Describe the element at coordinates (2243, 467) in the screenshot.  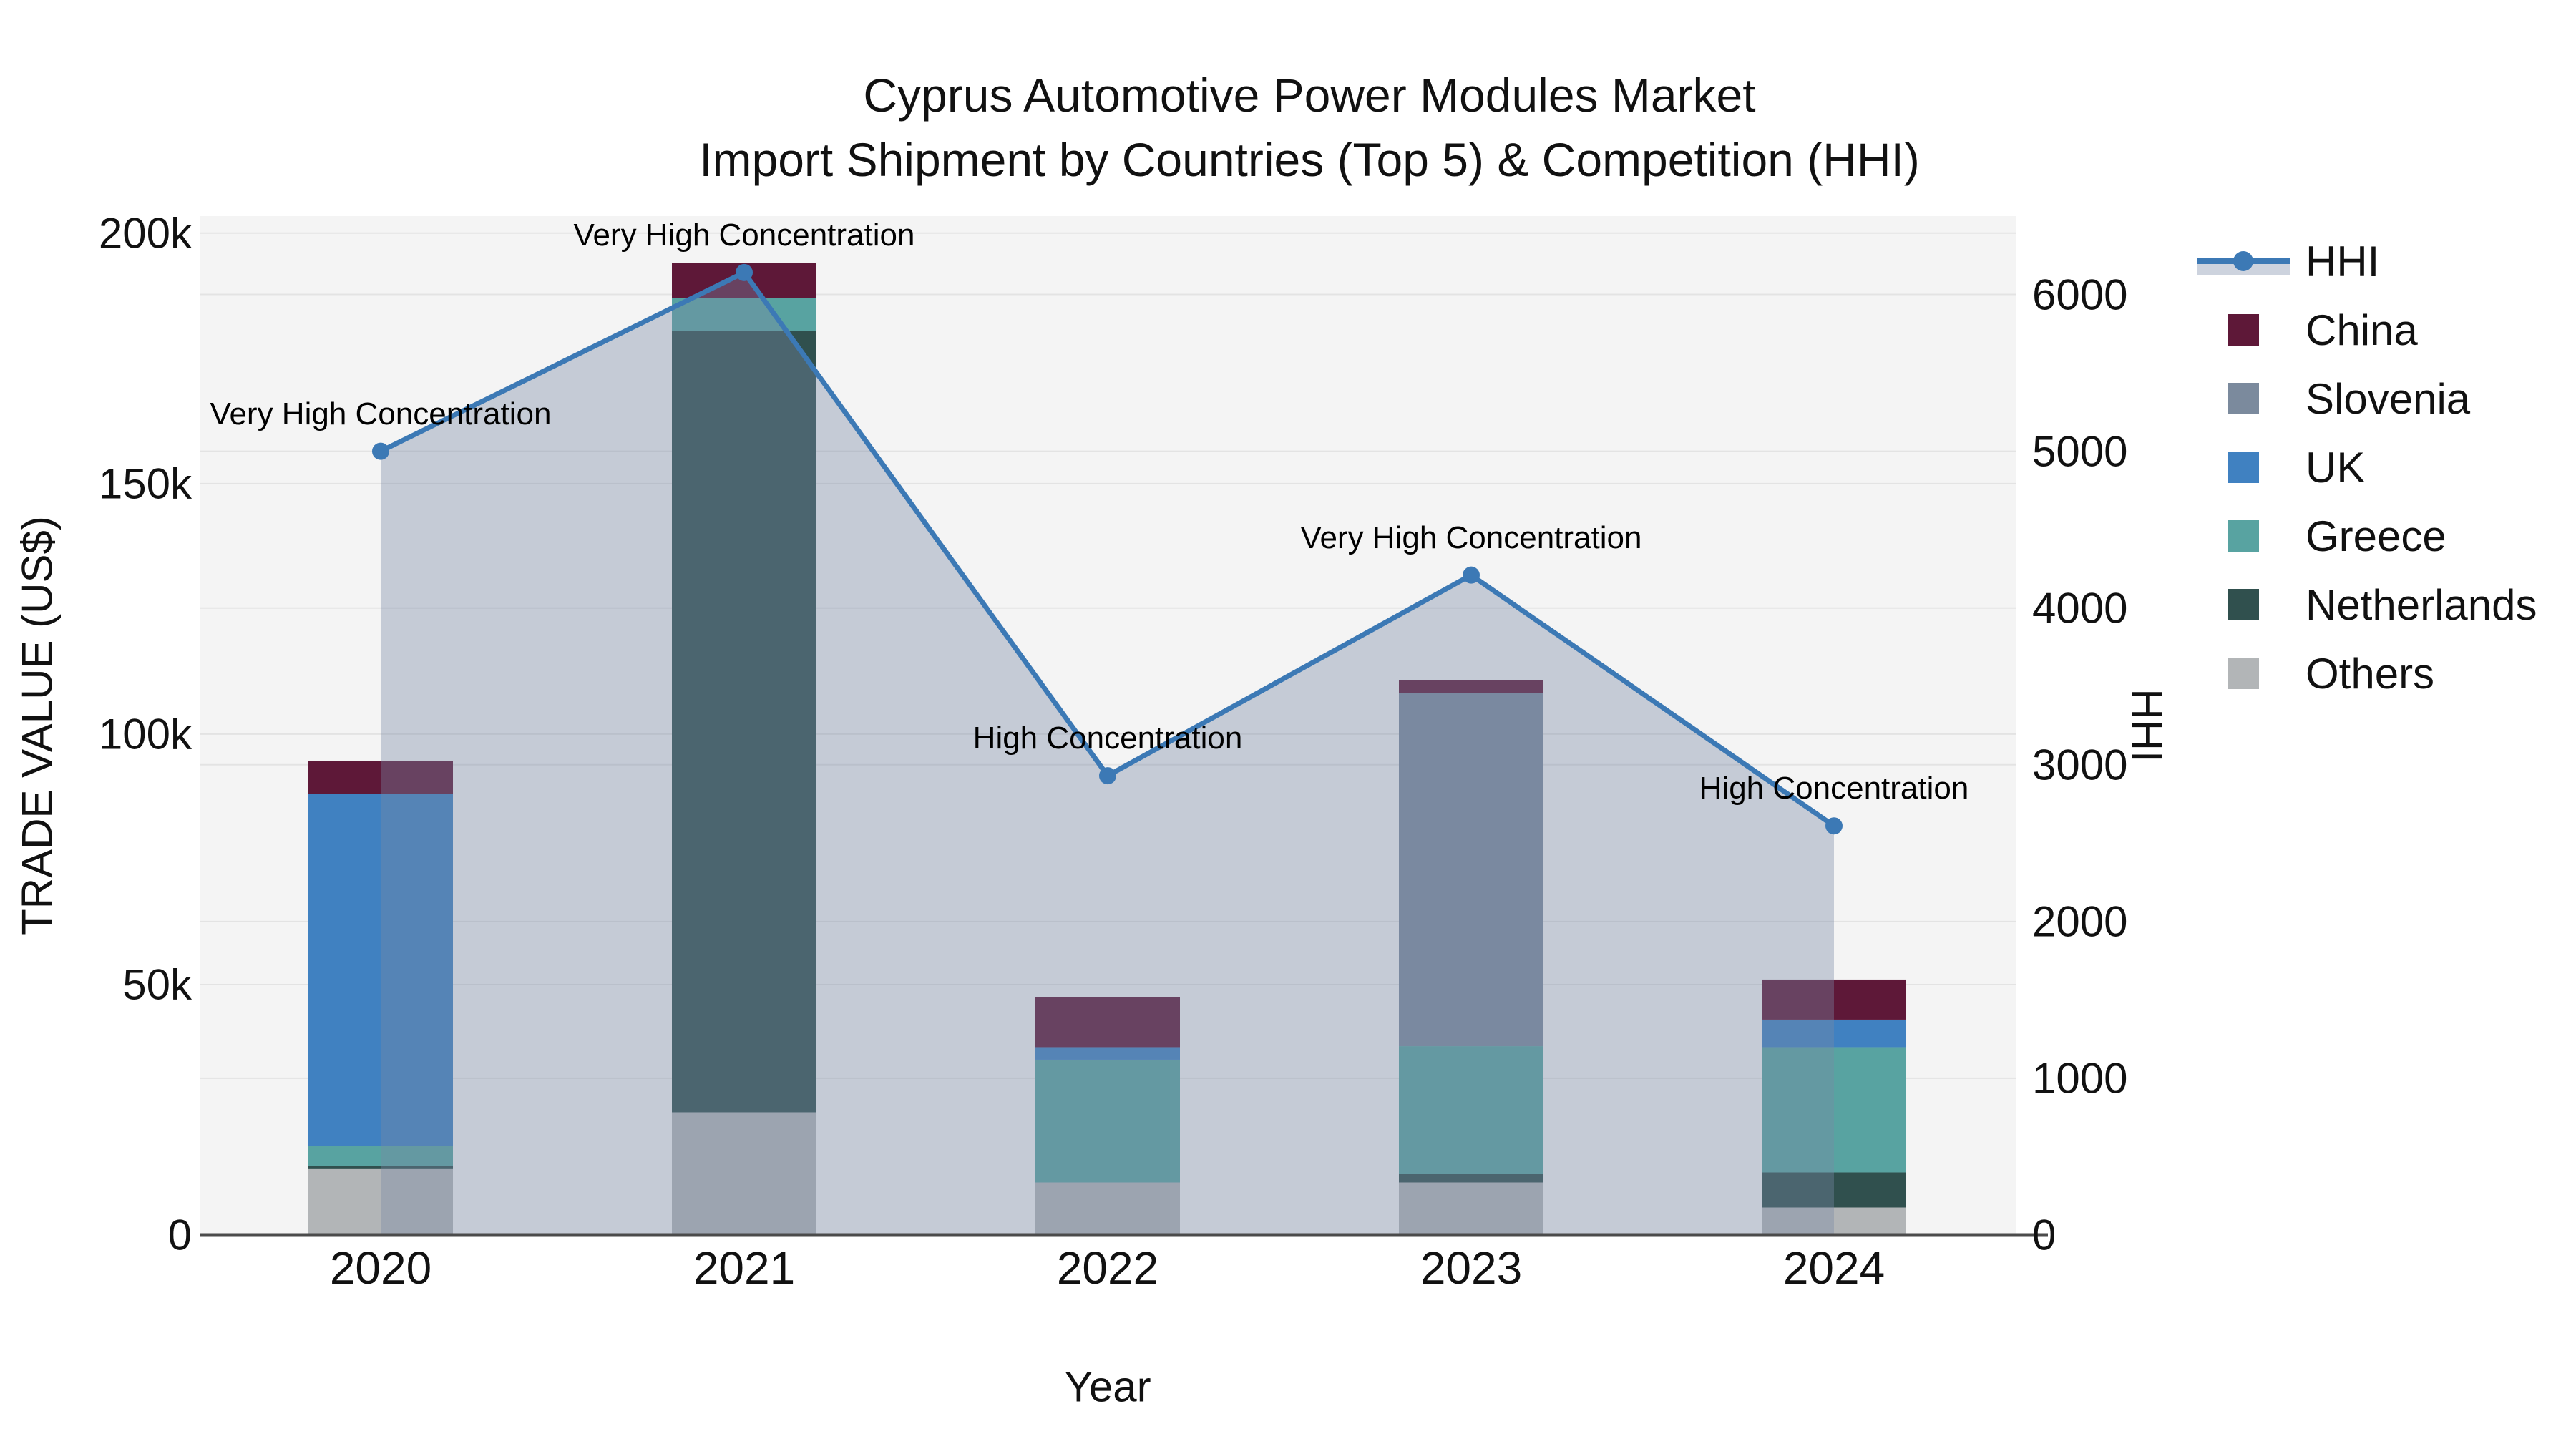
I see `legend-swatch-uk` at that location.